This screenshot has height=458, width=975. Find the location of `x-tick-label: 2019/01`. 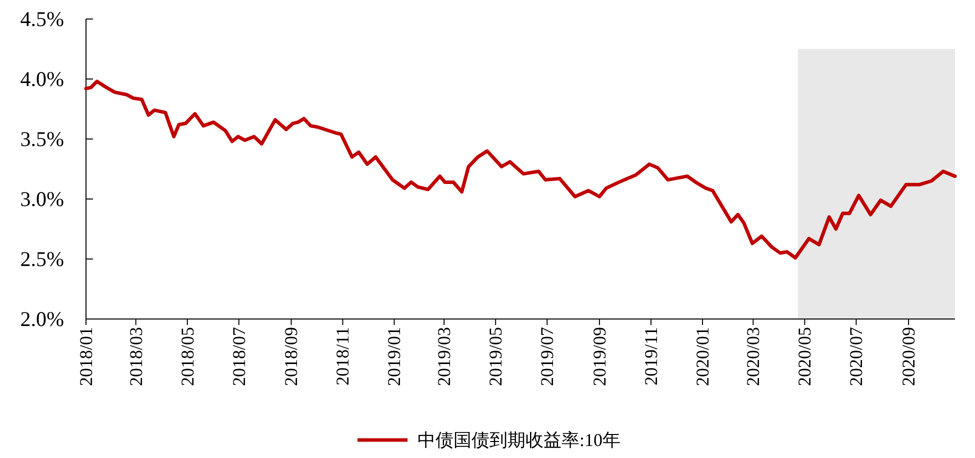

x-tick-label: 2019/01 is located at coordinates (394, 356).